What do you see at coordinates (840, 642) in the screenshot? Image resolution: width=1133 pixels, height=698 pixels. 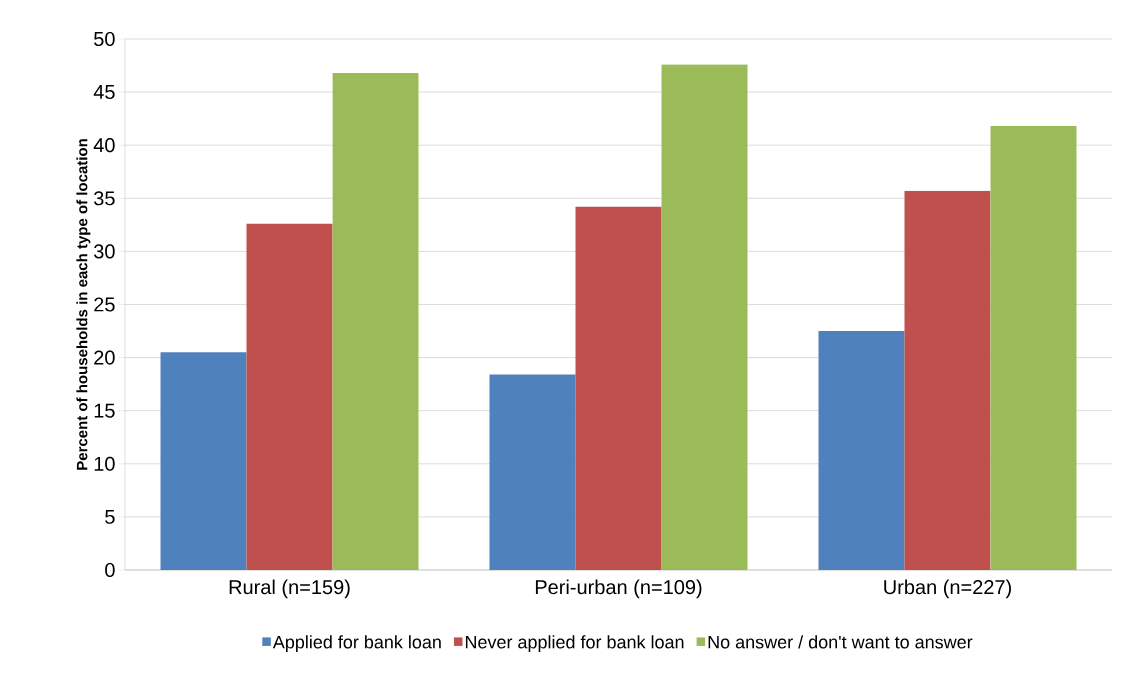 I see `legend-label: No answer / don't want to answer` at bounding box center [840, 642].